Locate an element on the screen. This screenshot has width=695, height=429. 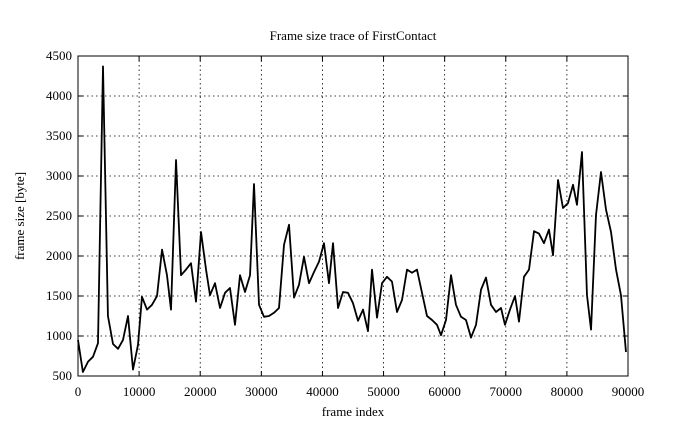
x-tick-label: 80000 is located at coordinates (567, 391).